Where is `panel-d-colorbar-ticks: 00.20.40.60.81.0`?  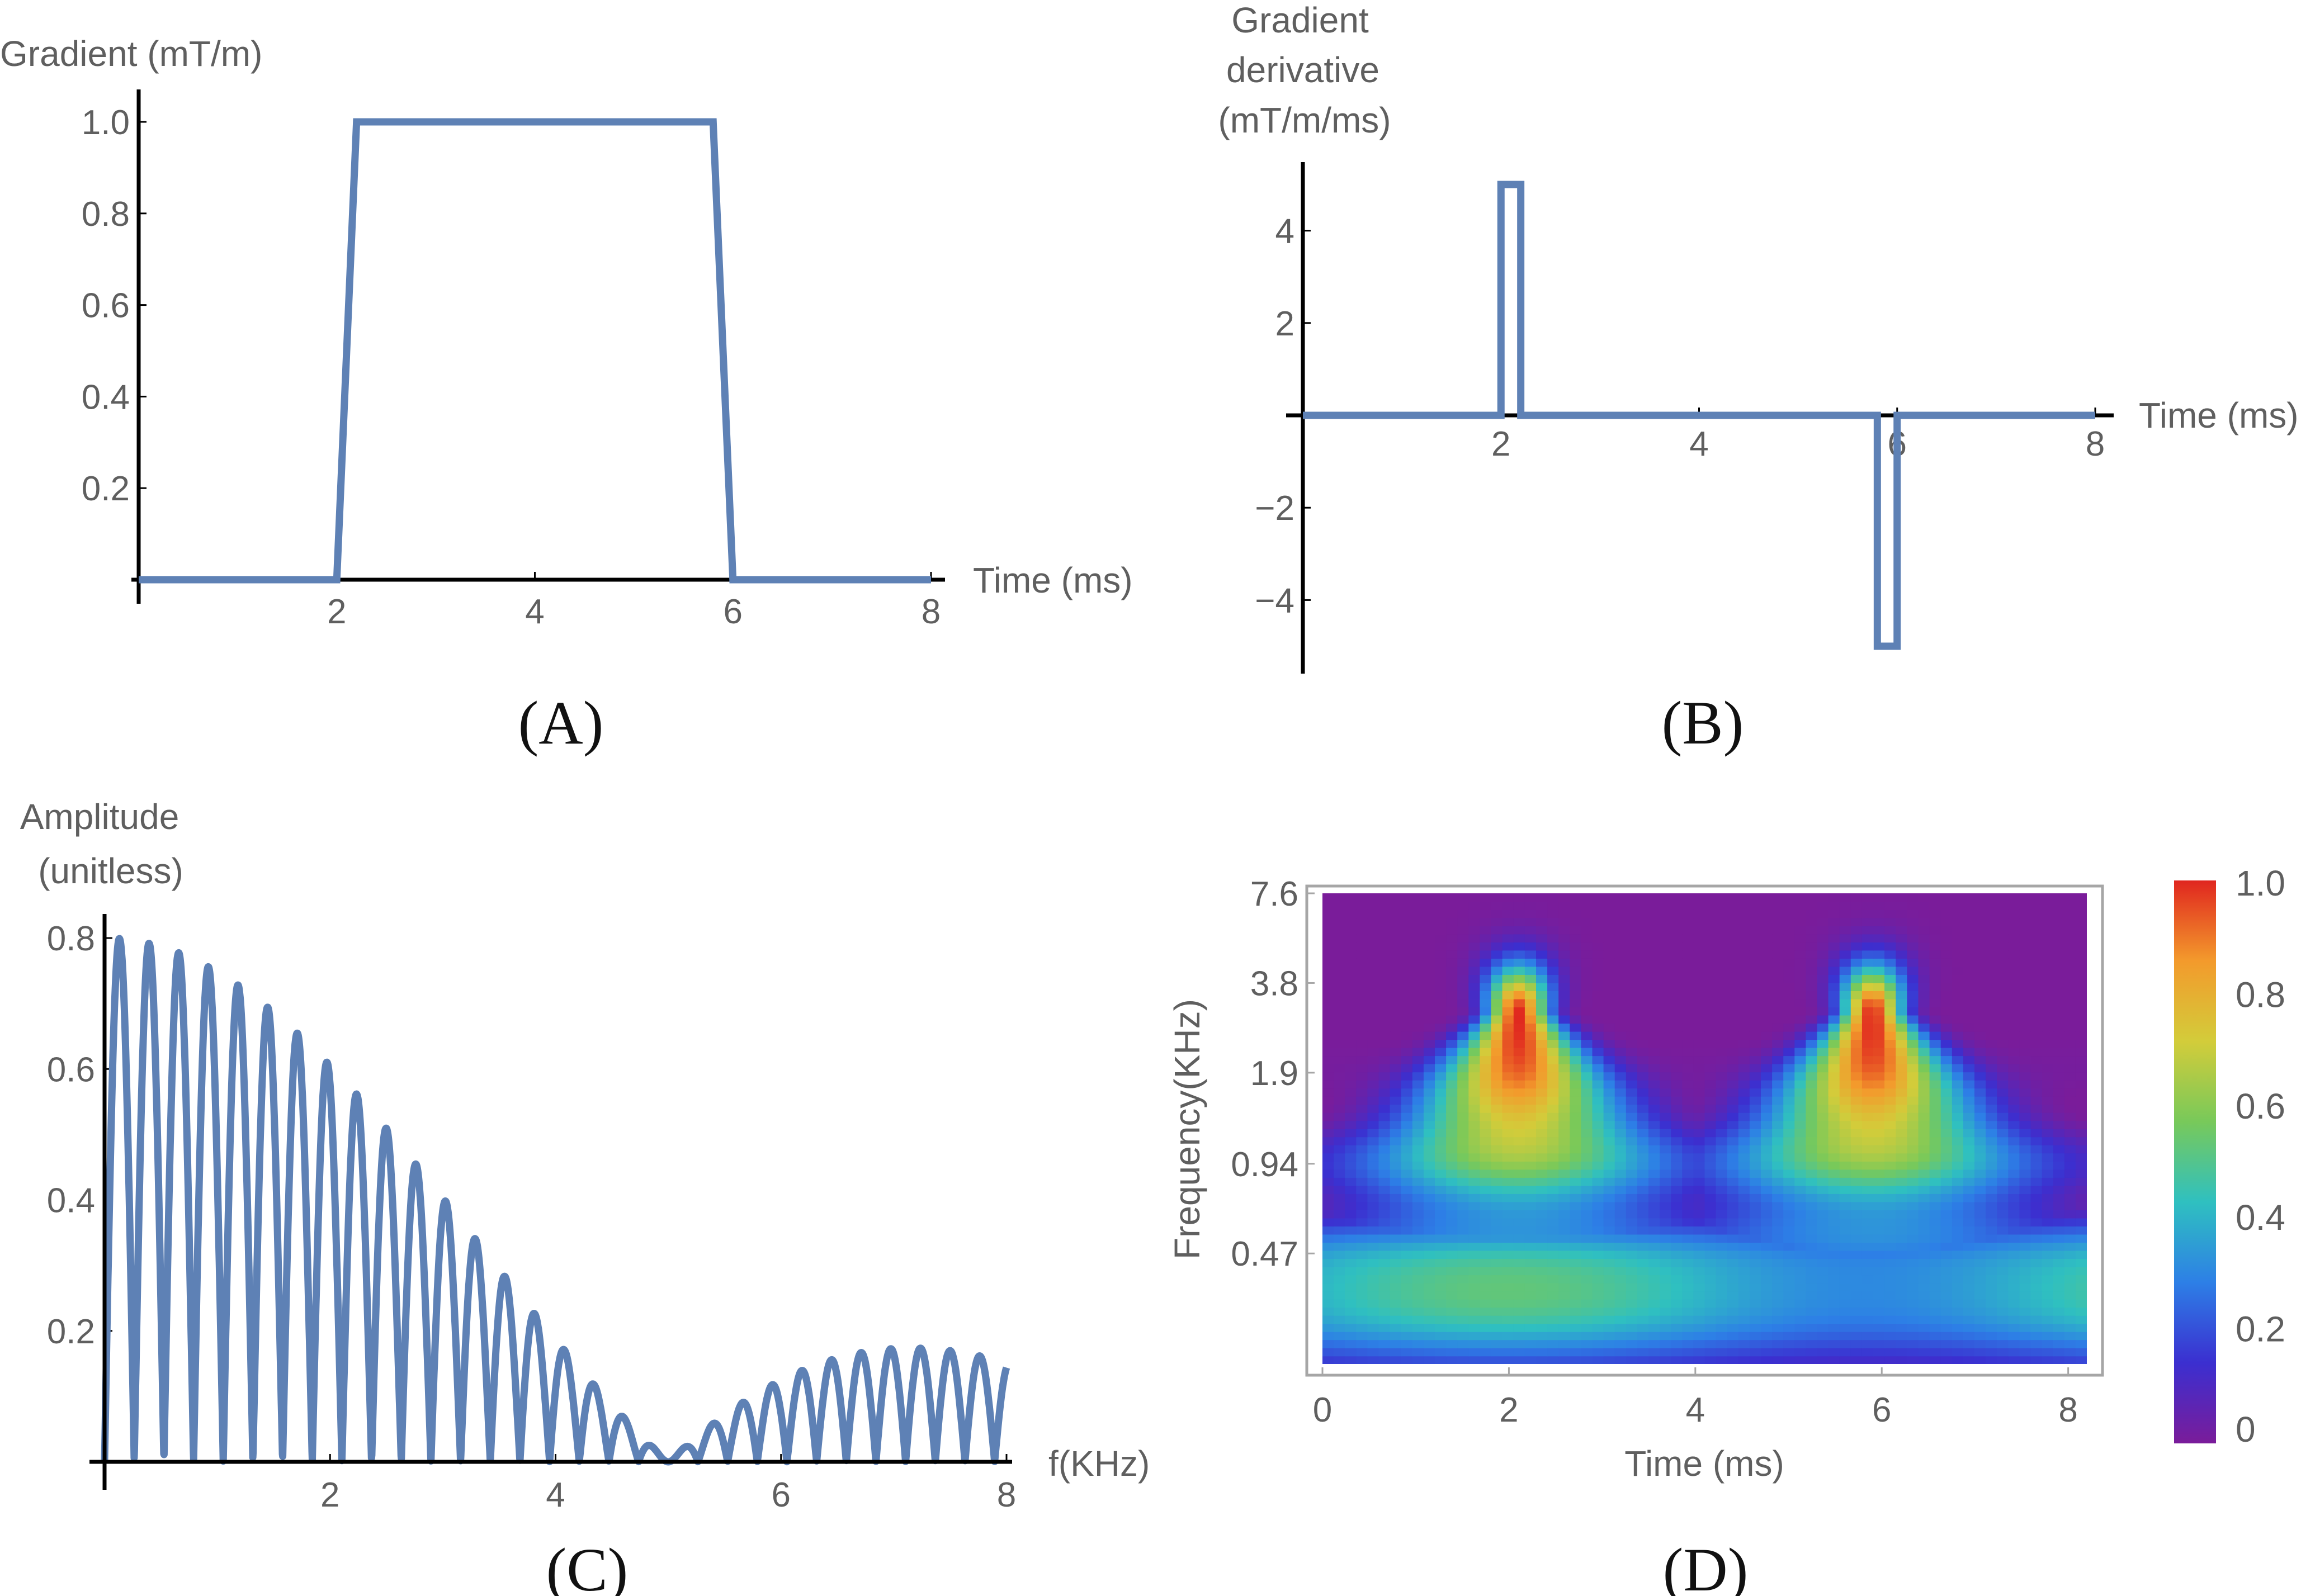
panel-d-colorbar-ticks: 00.20.40.60.81.0 is located at coordinates (2261, 1157).